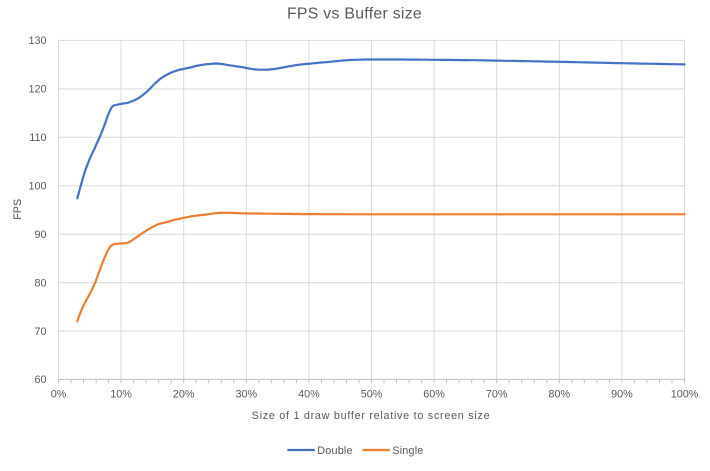 The height and width of the screenshot is (471, 710). Describe the element at coordinates (40, 283) in the screenshot. I see `svg-text: 80` at that location.